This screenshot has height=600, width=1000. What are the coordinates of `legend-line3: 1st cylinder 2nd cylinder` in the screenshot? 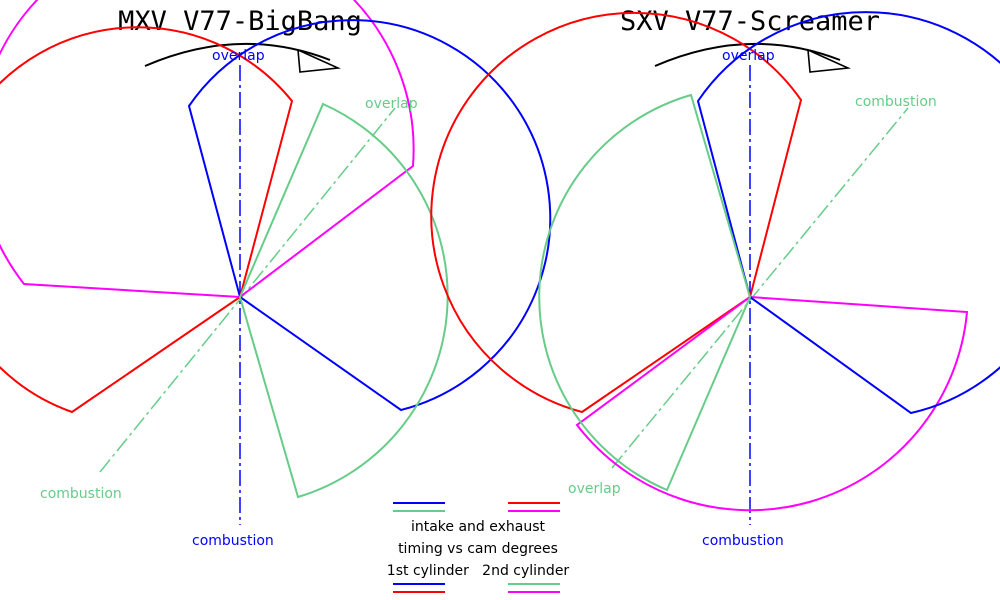 It's located at (478, 571).